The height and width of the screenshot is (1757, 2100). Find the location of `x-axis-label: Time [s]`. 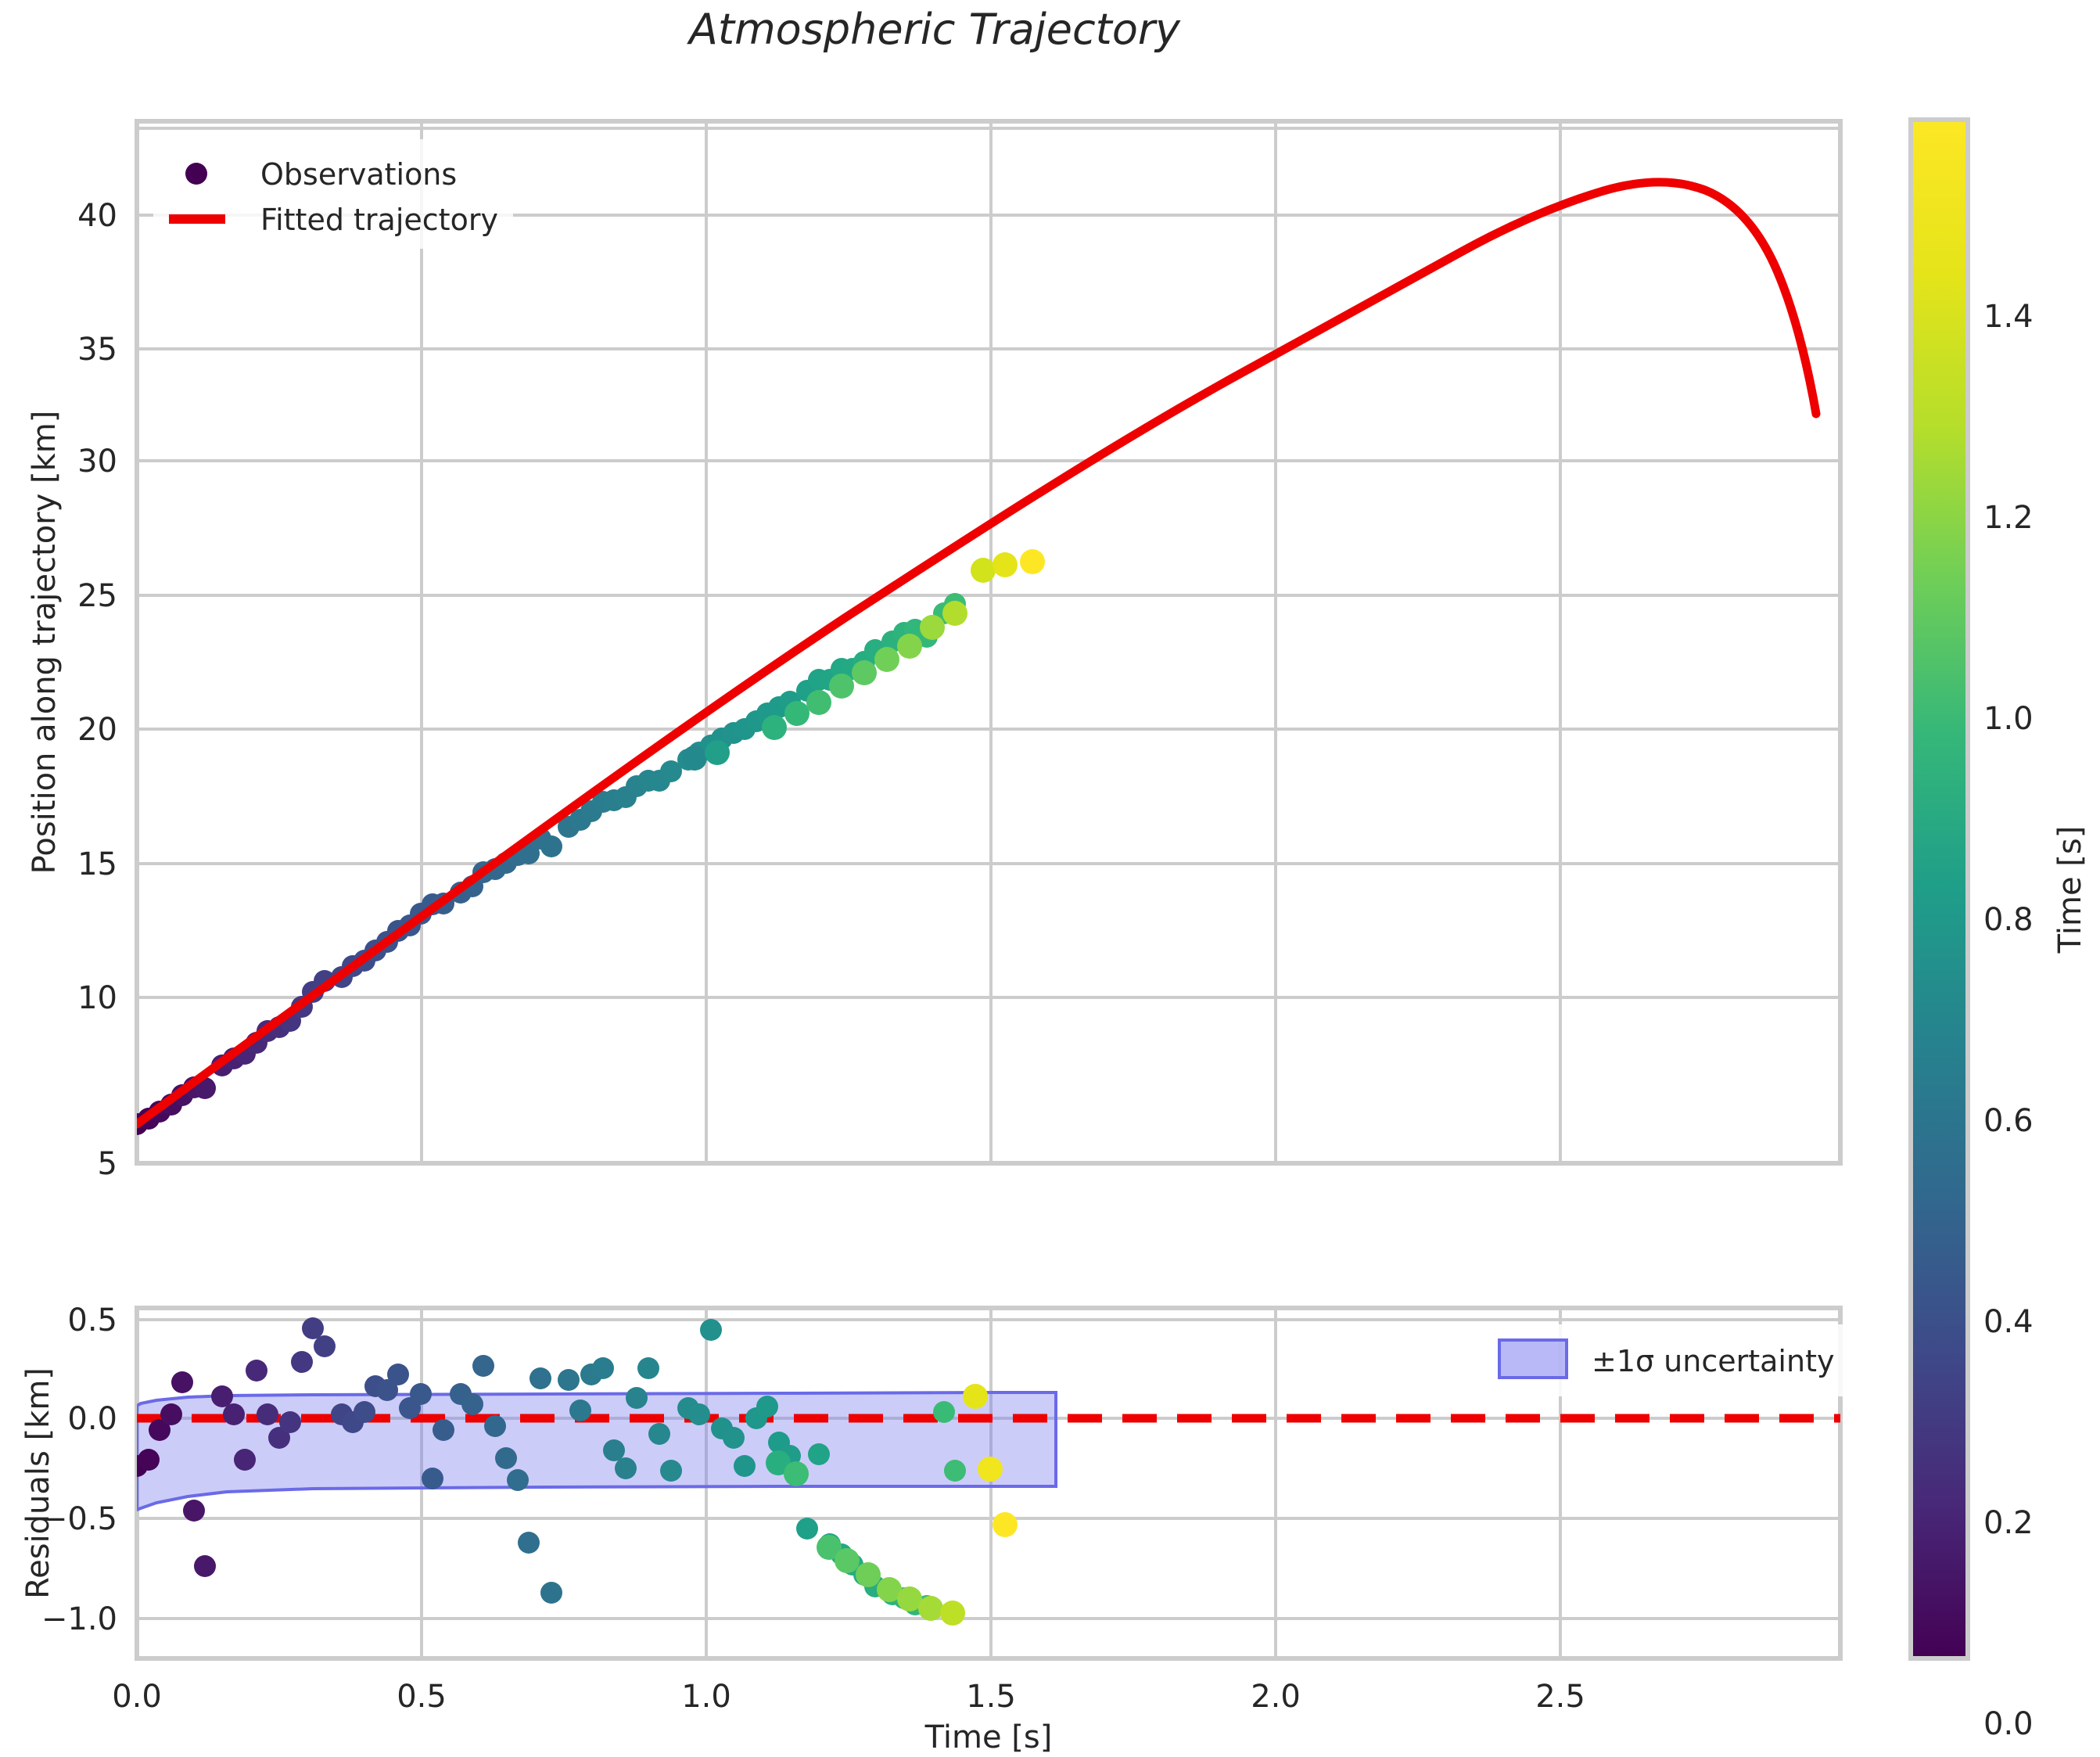

x-axis-label: Time [s] is located at coordinates (988, 1737).